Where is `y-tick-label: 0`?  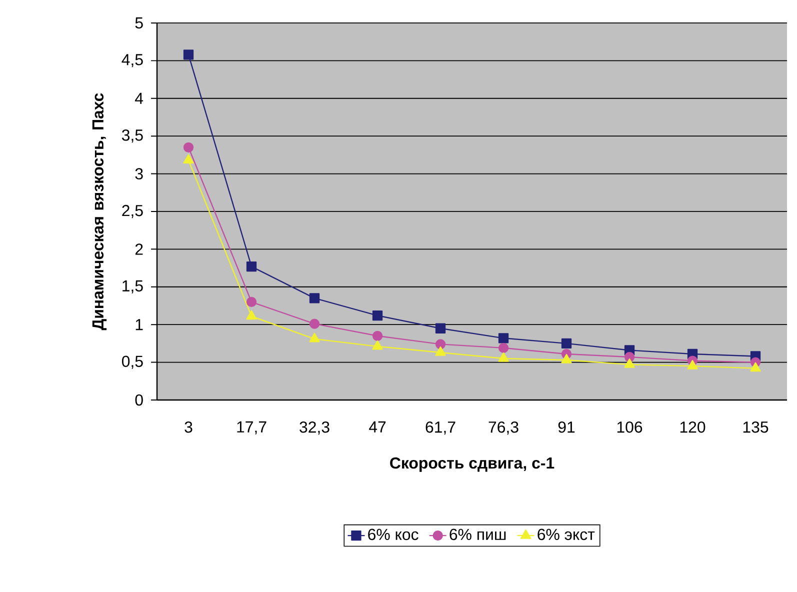 y-tick-label: 0 is located at coordinates (139, 400).